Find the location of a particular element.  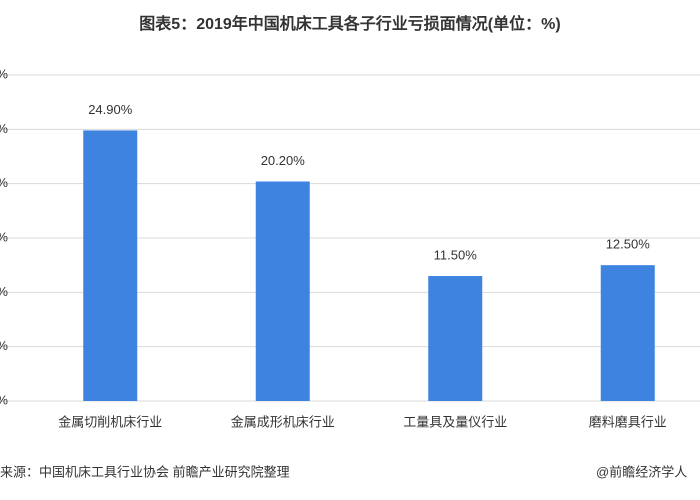

x-tick-label: 金属切削机床行业 is located at coordinates (110, 421).